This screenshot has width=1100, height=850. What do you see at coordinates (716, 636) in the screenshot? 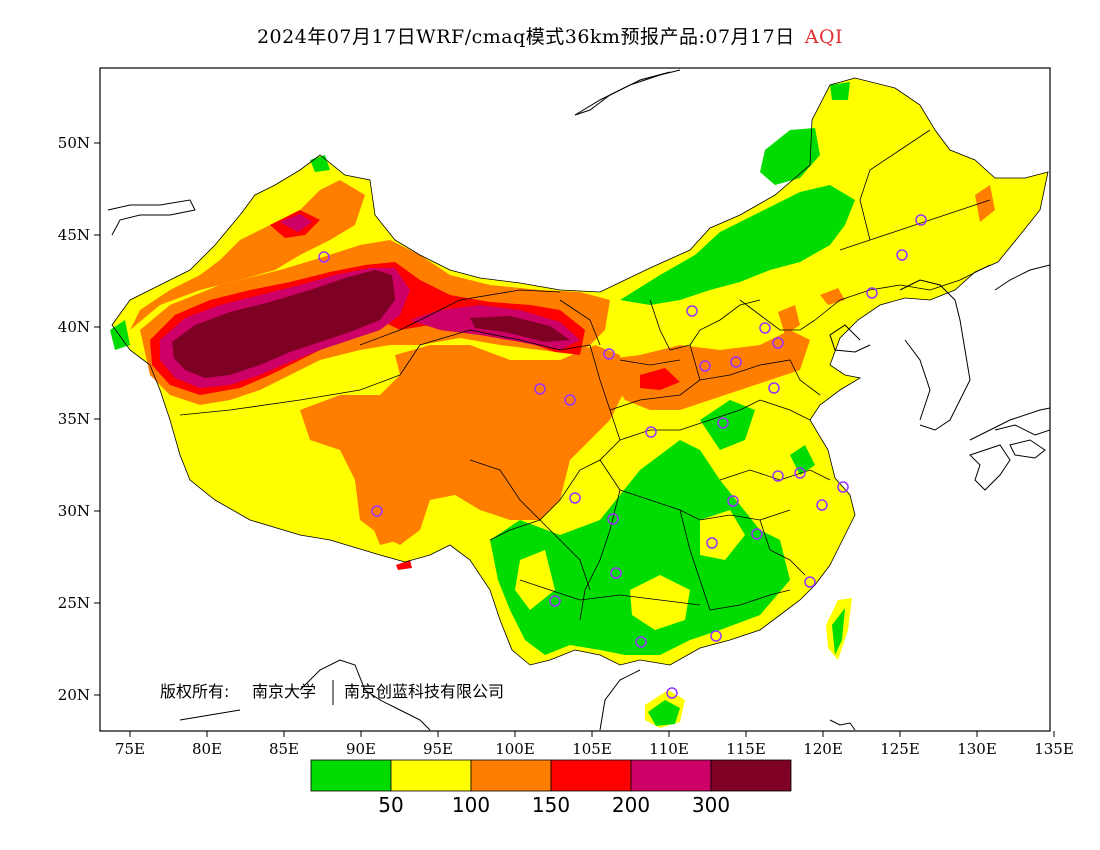
I see `city-marker-guangzhou` at bounding box center [716, 636].